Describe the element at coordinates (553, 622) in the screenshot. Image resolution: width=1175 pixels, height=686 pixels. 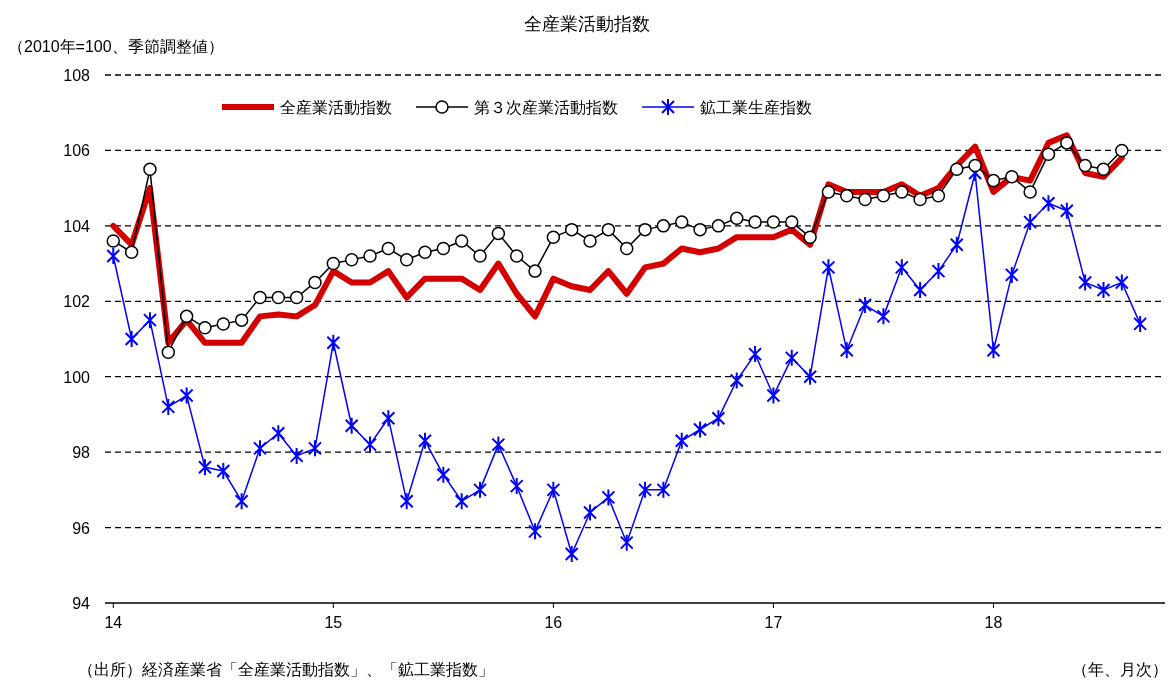
I see `x-tick-label: 16` at that location.